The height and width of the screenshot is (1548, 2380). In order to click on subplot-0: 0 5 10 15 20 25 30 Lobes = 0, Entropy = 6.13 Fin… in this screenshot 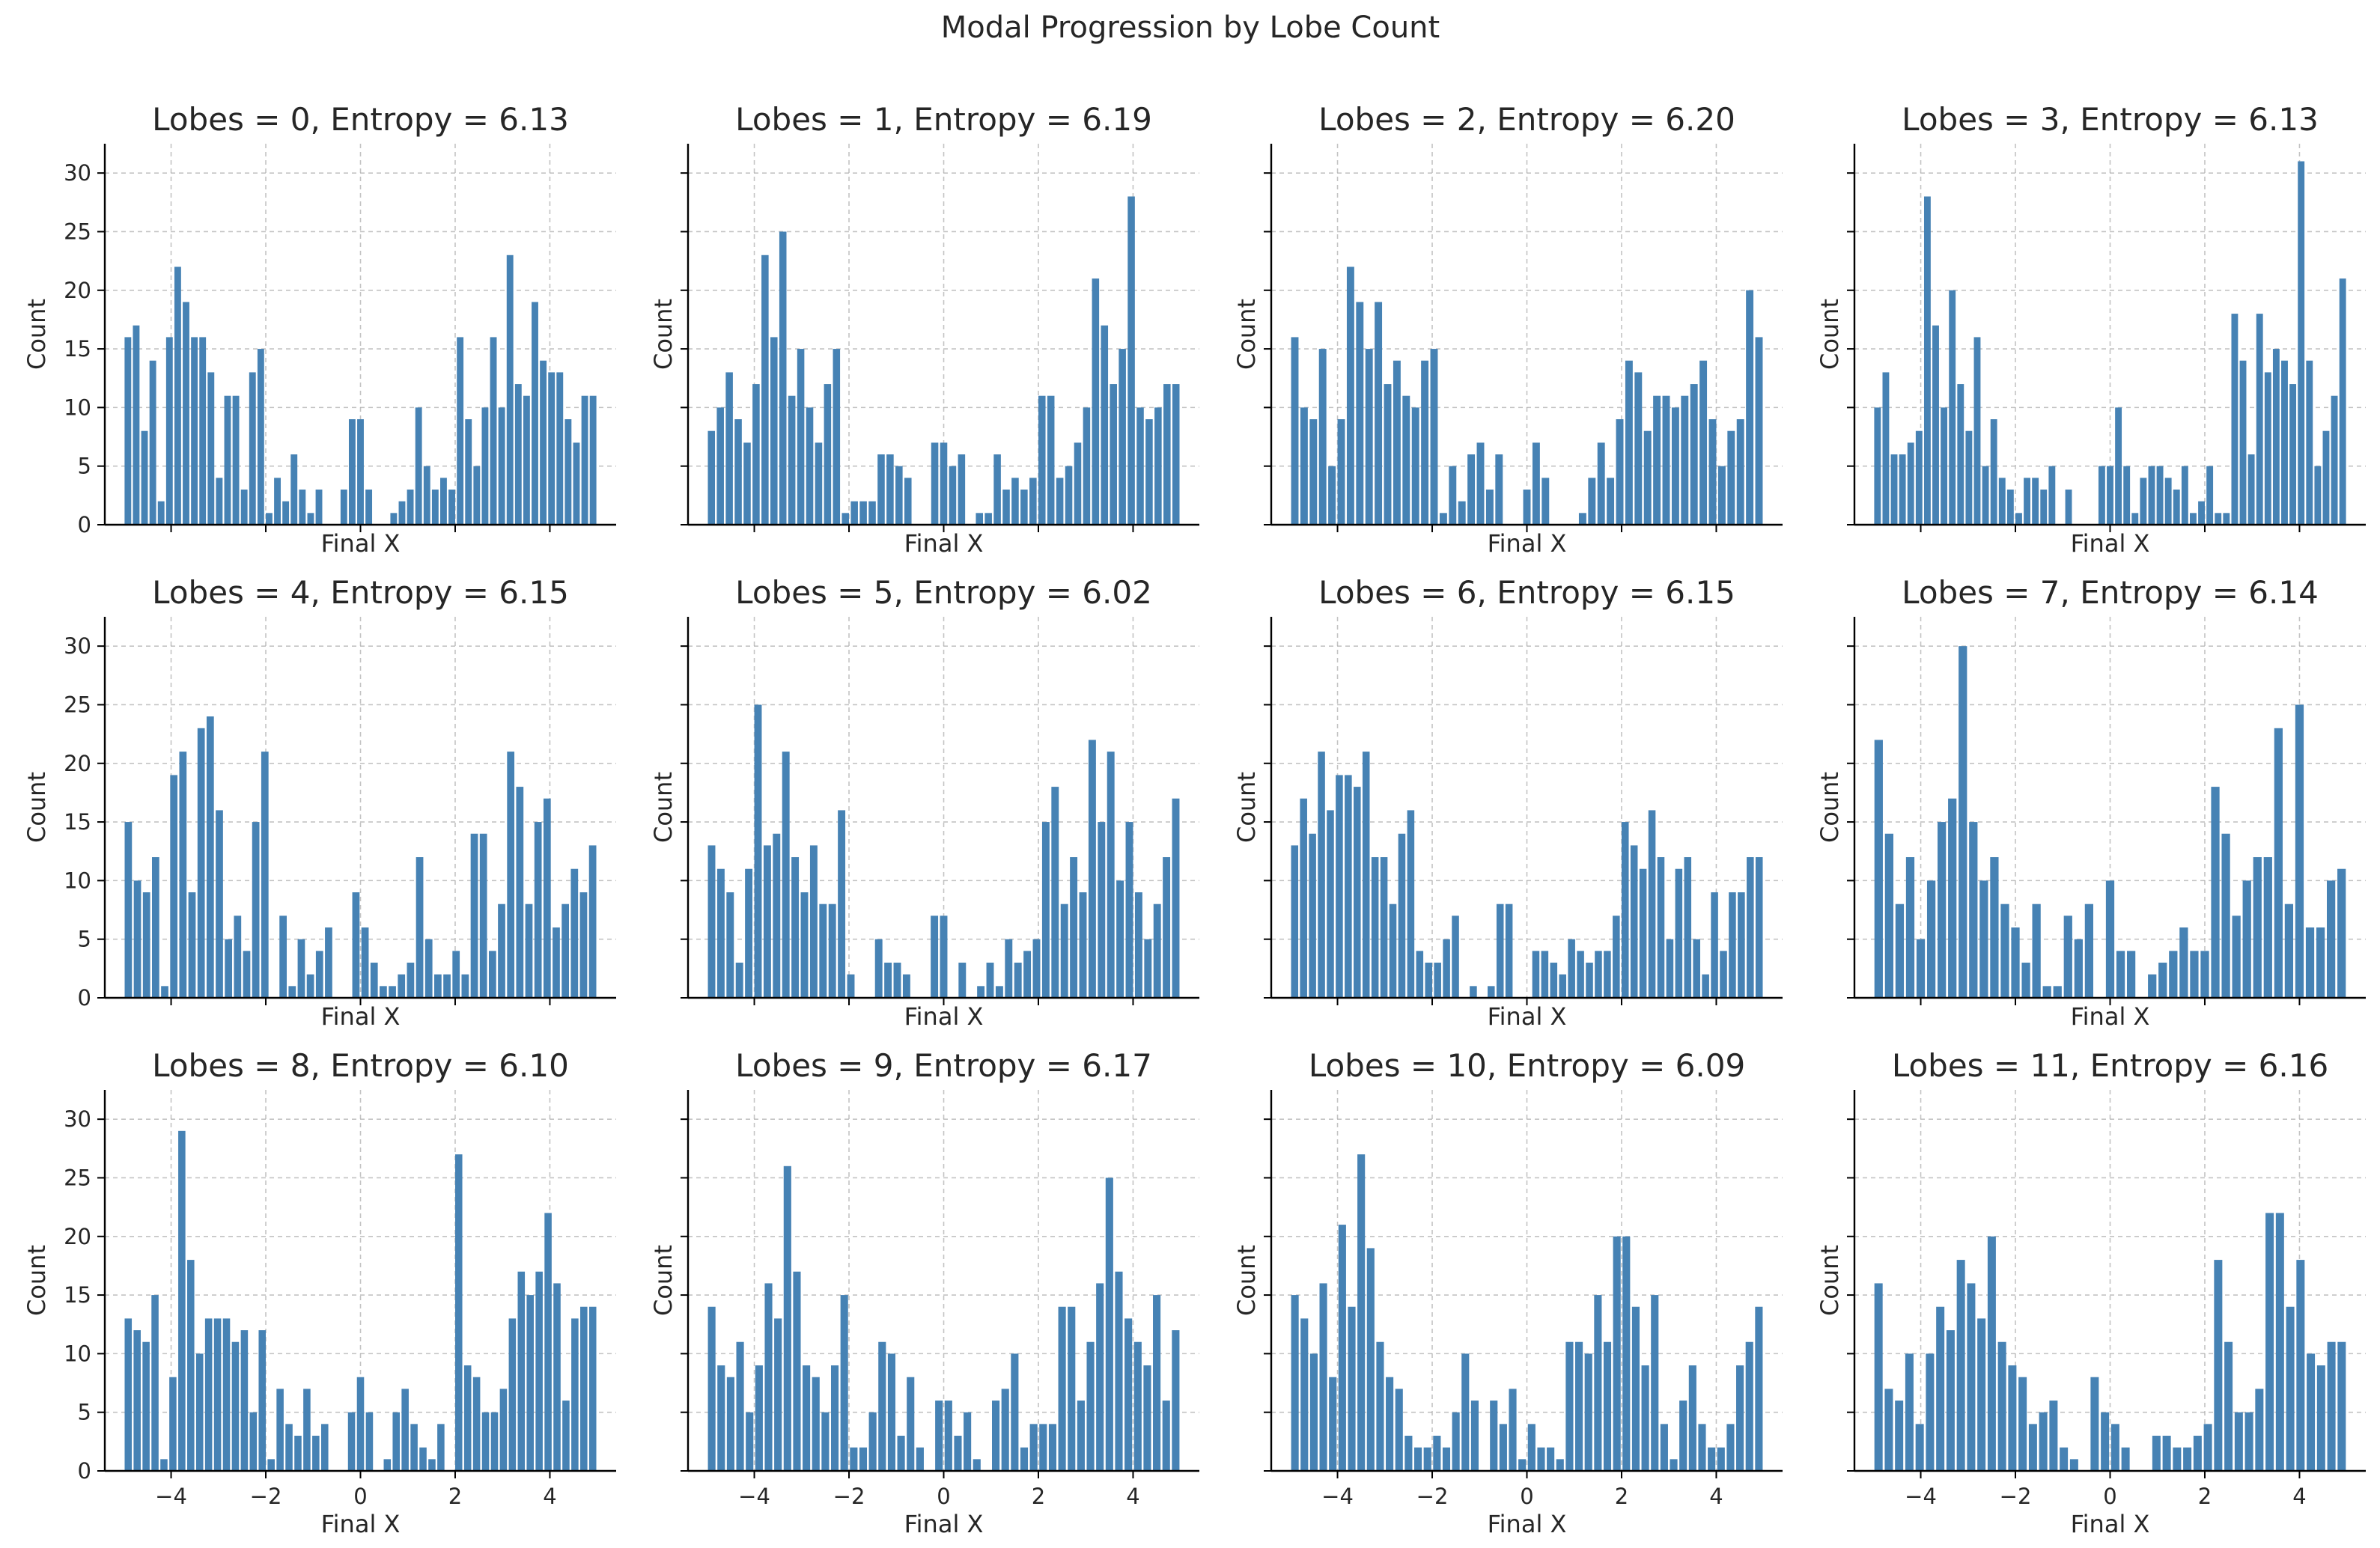, I will do `click(319, 330)`.